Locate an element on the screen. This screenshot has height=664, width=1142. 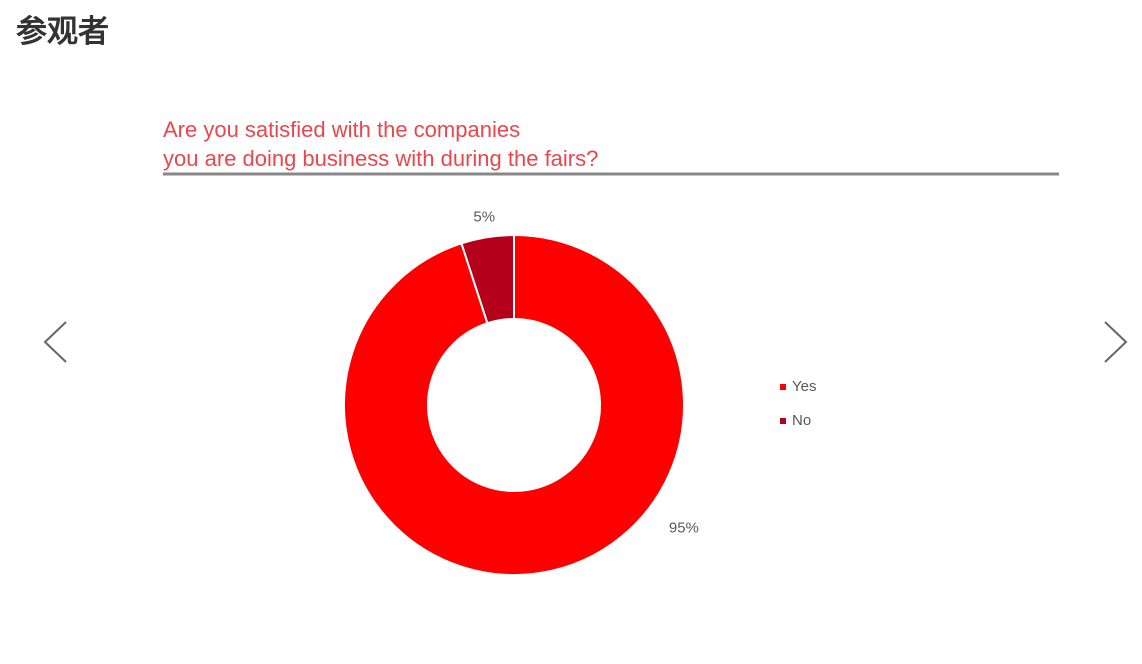
data-label: 95% is located at coordinates (684, 527).